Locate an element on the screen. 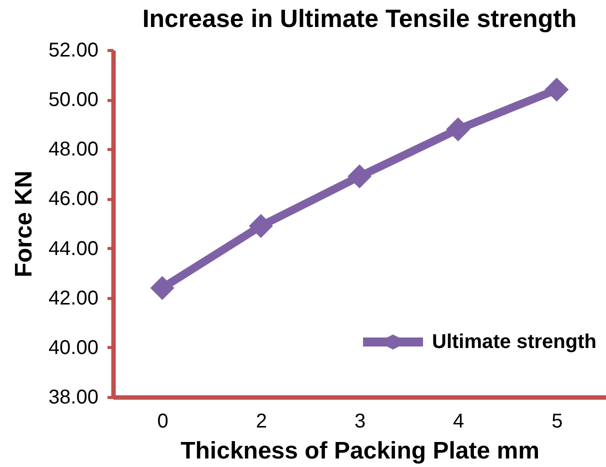  y-tick-label: 44.00 is located at coordinates (73, 249).